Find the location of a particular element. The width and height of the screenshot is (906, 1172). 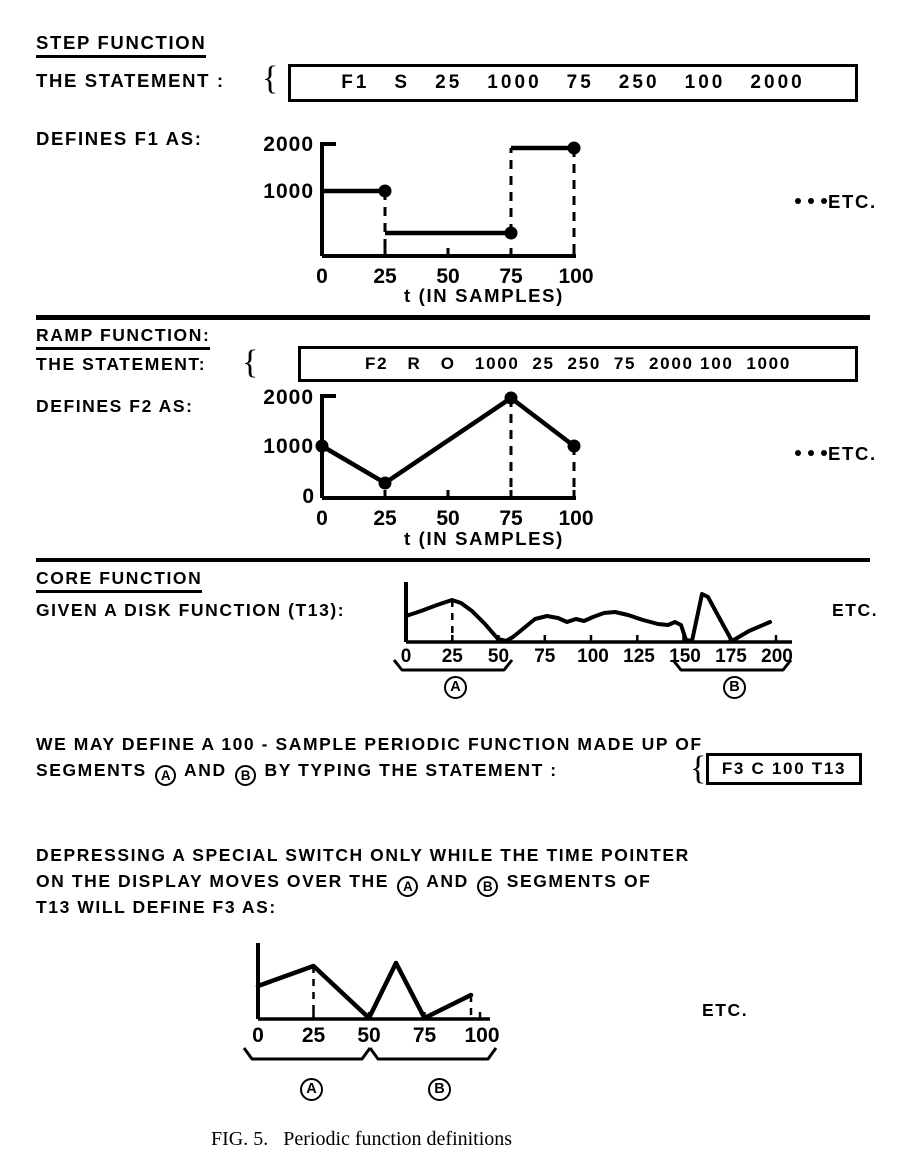

core-statement-text: F3 C 100 T13 is located at coordinates (784, 768).